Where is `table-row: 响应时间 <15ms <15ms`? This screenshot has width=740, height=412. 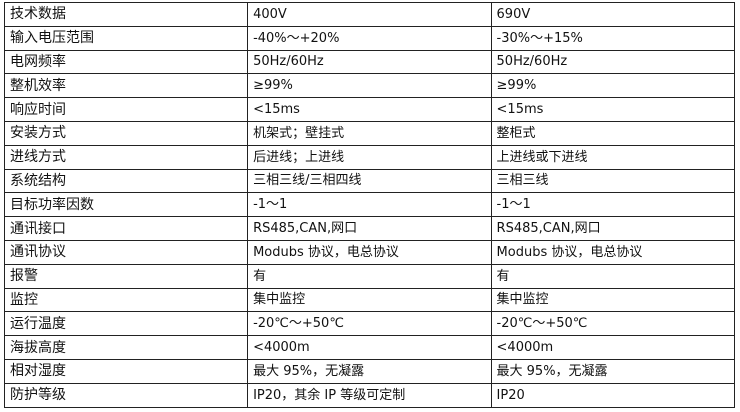
table-row: 响应时间 <15ms <15ms is located at coordinates (369, 109).